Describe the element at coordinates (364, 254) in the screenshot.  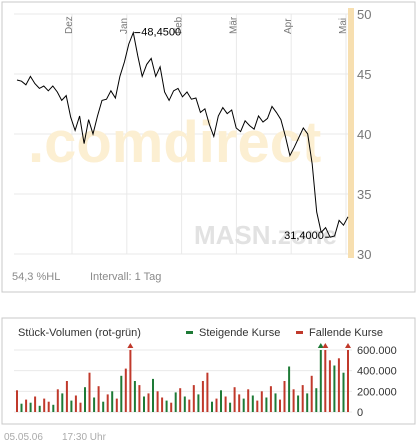
I see `y-tick-label: 30` at that location.